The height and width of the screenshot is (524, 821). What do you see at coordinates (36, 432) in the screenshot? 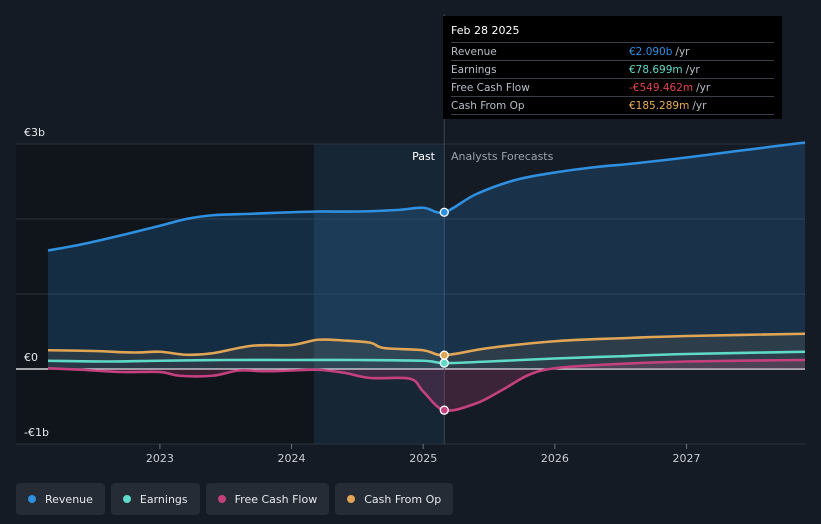
I see `y-tick-label-bottom: -€1b` at bounding box center [36, 432].